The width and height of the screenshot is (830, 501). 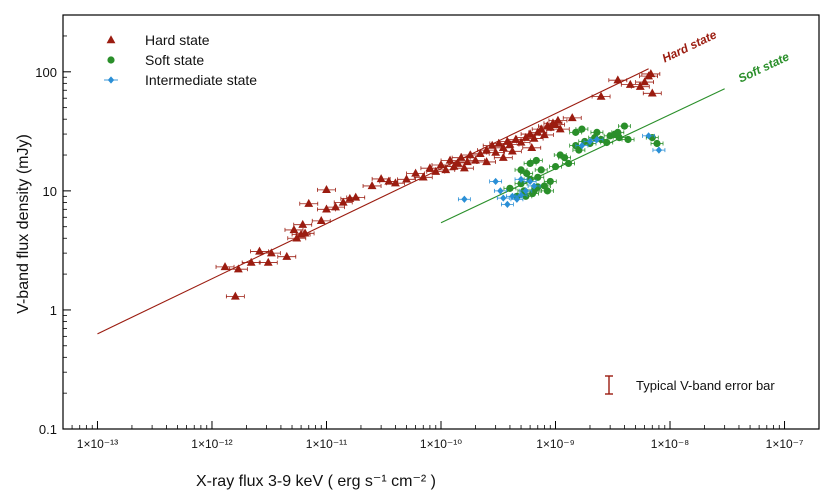 I want to click on y-tick-label: 1, so click(x=53, y=310).